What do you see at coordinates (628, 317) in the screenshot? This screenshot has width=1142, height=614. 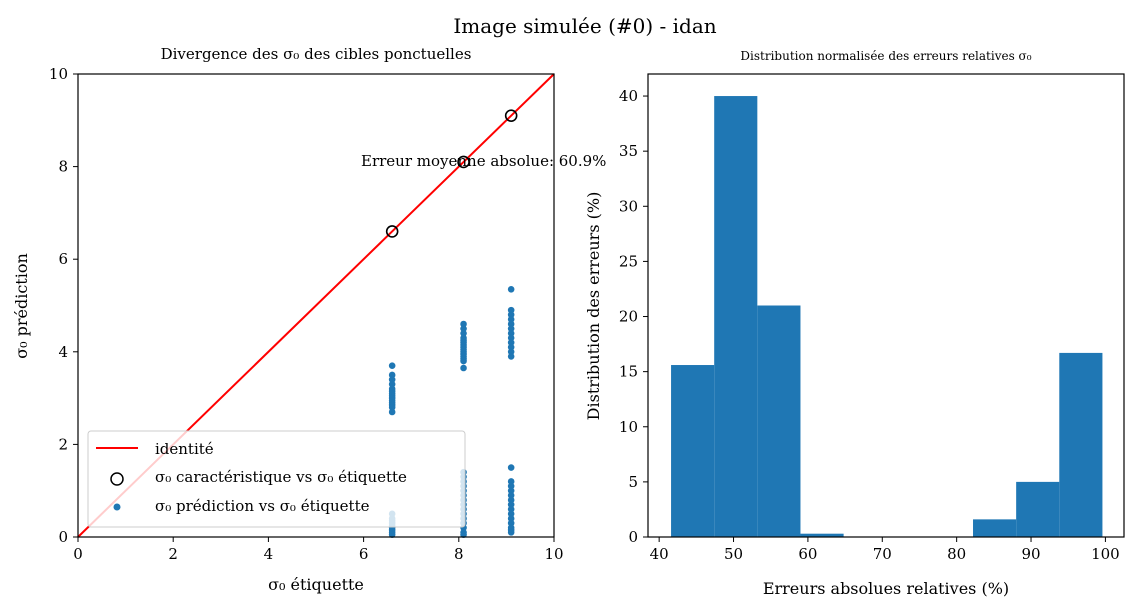 I see `y-tick-label: 20` at bounding box center [628, 317].